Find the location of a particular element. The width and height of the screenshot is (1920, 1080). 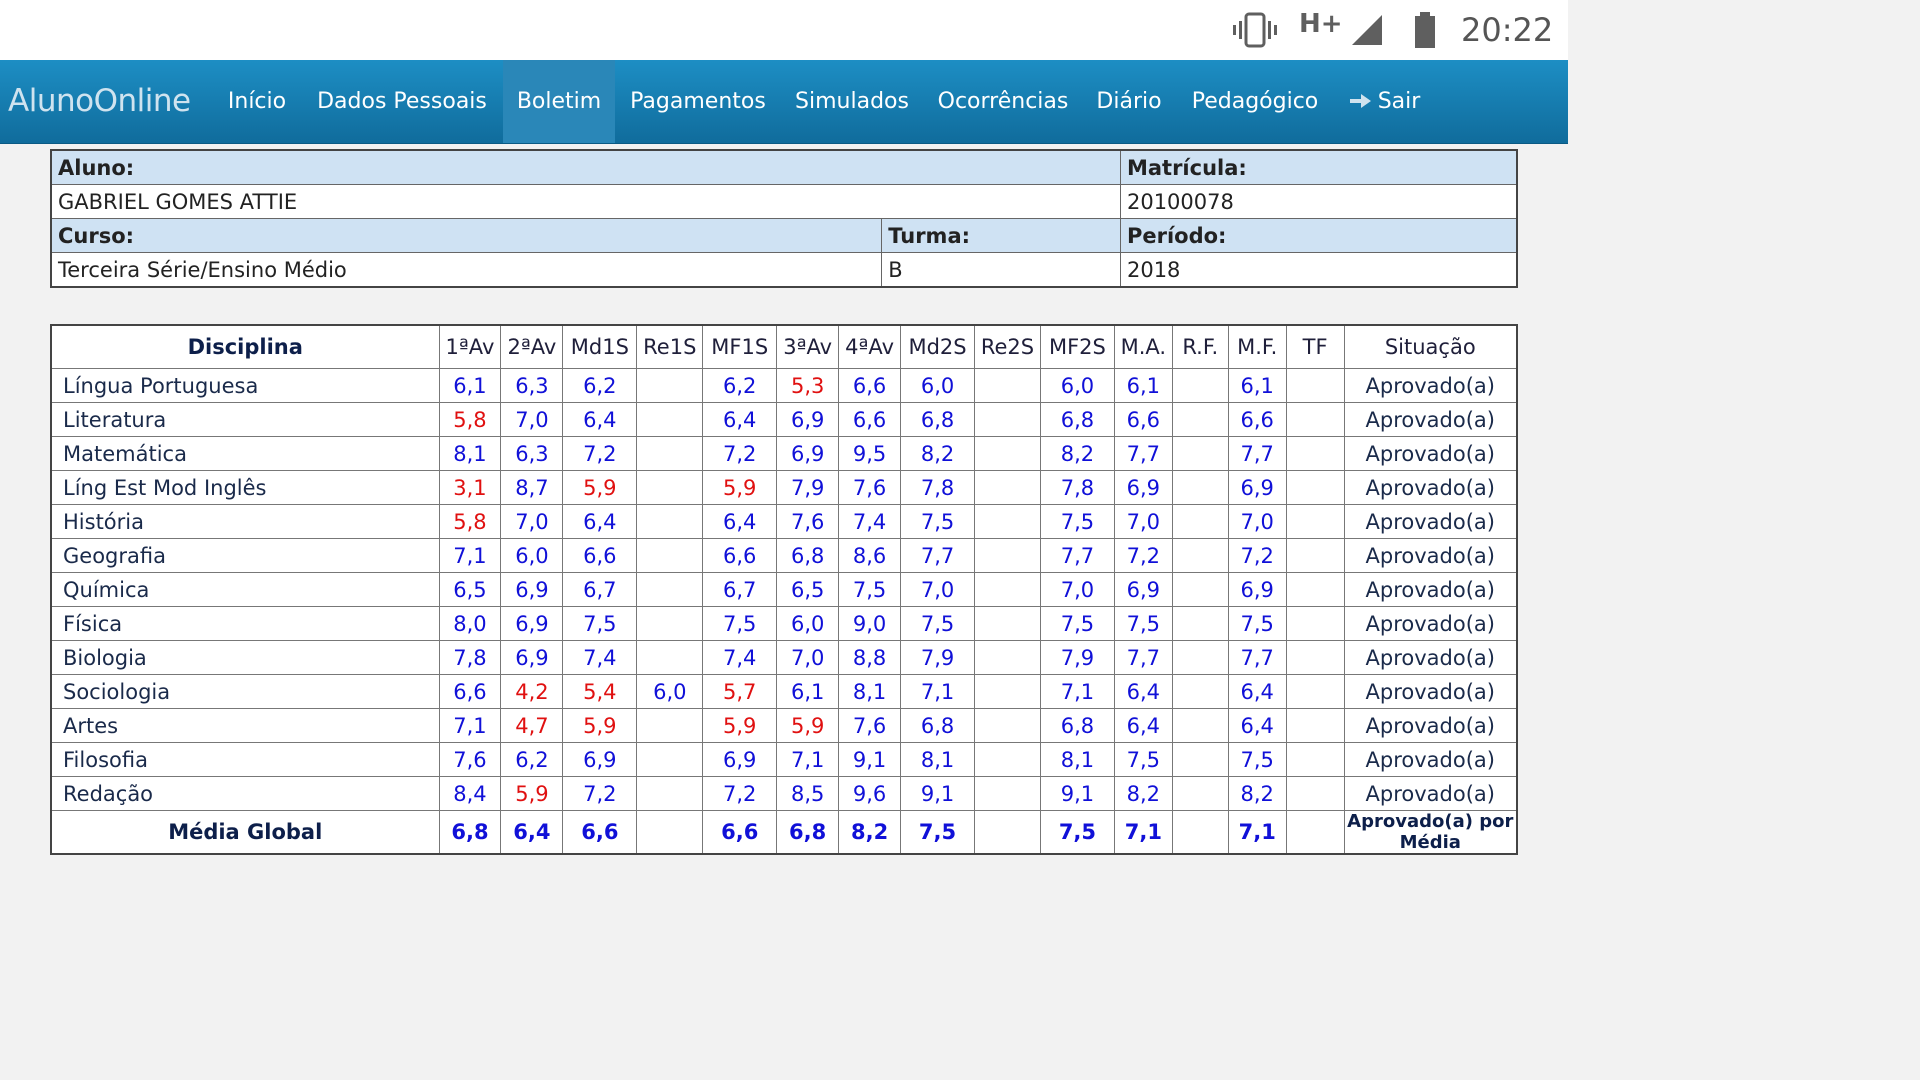

grade-cell: 8,8 is located at coordinates (870, 657).